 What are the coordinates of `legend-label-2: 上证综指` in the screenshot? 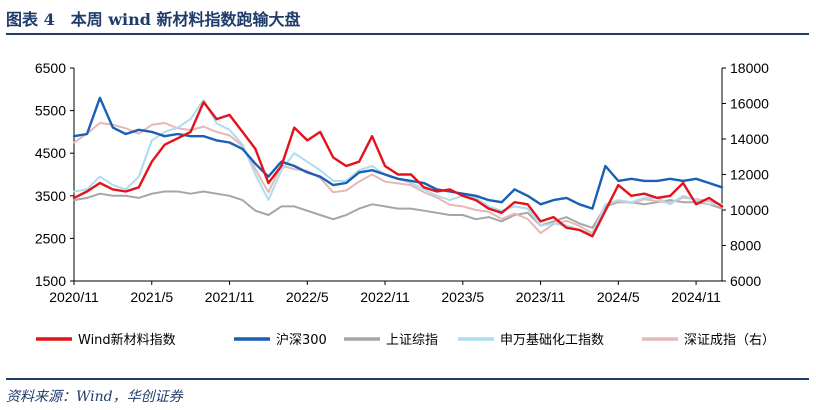 It's located at (412, 340).